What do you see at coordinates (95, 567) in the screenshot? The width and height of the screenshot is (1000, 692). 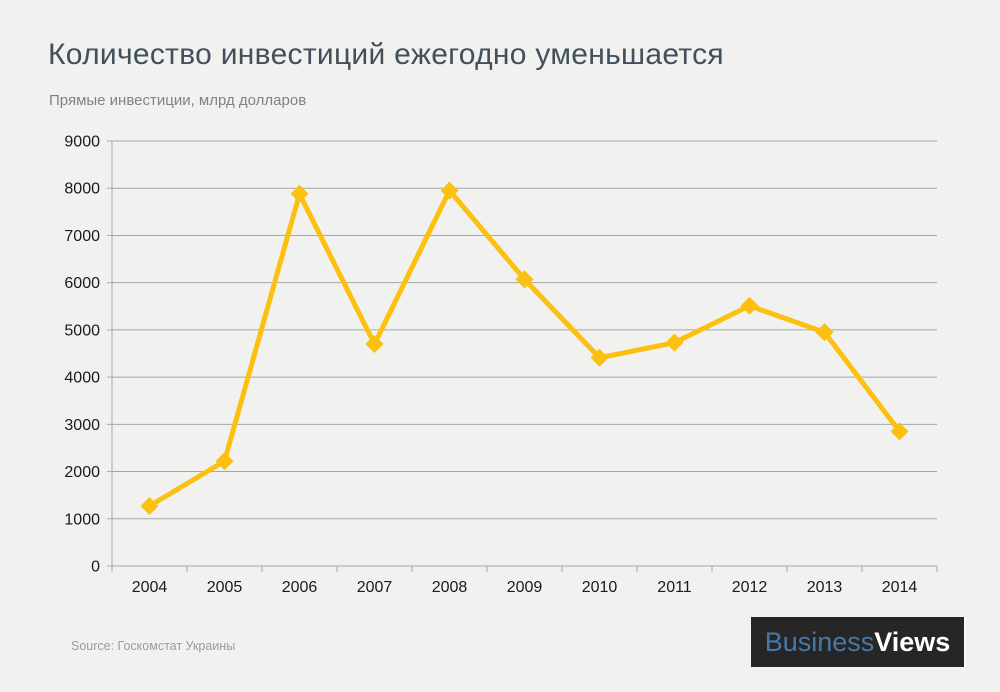 I see `y-tick-label: 0` at bounding box center [95, 567].